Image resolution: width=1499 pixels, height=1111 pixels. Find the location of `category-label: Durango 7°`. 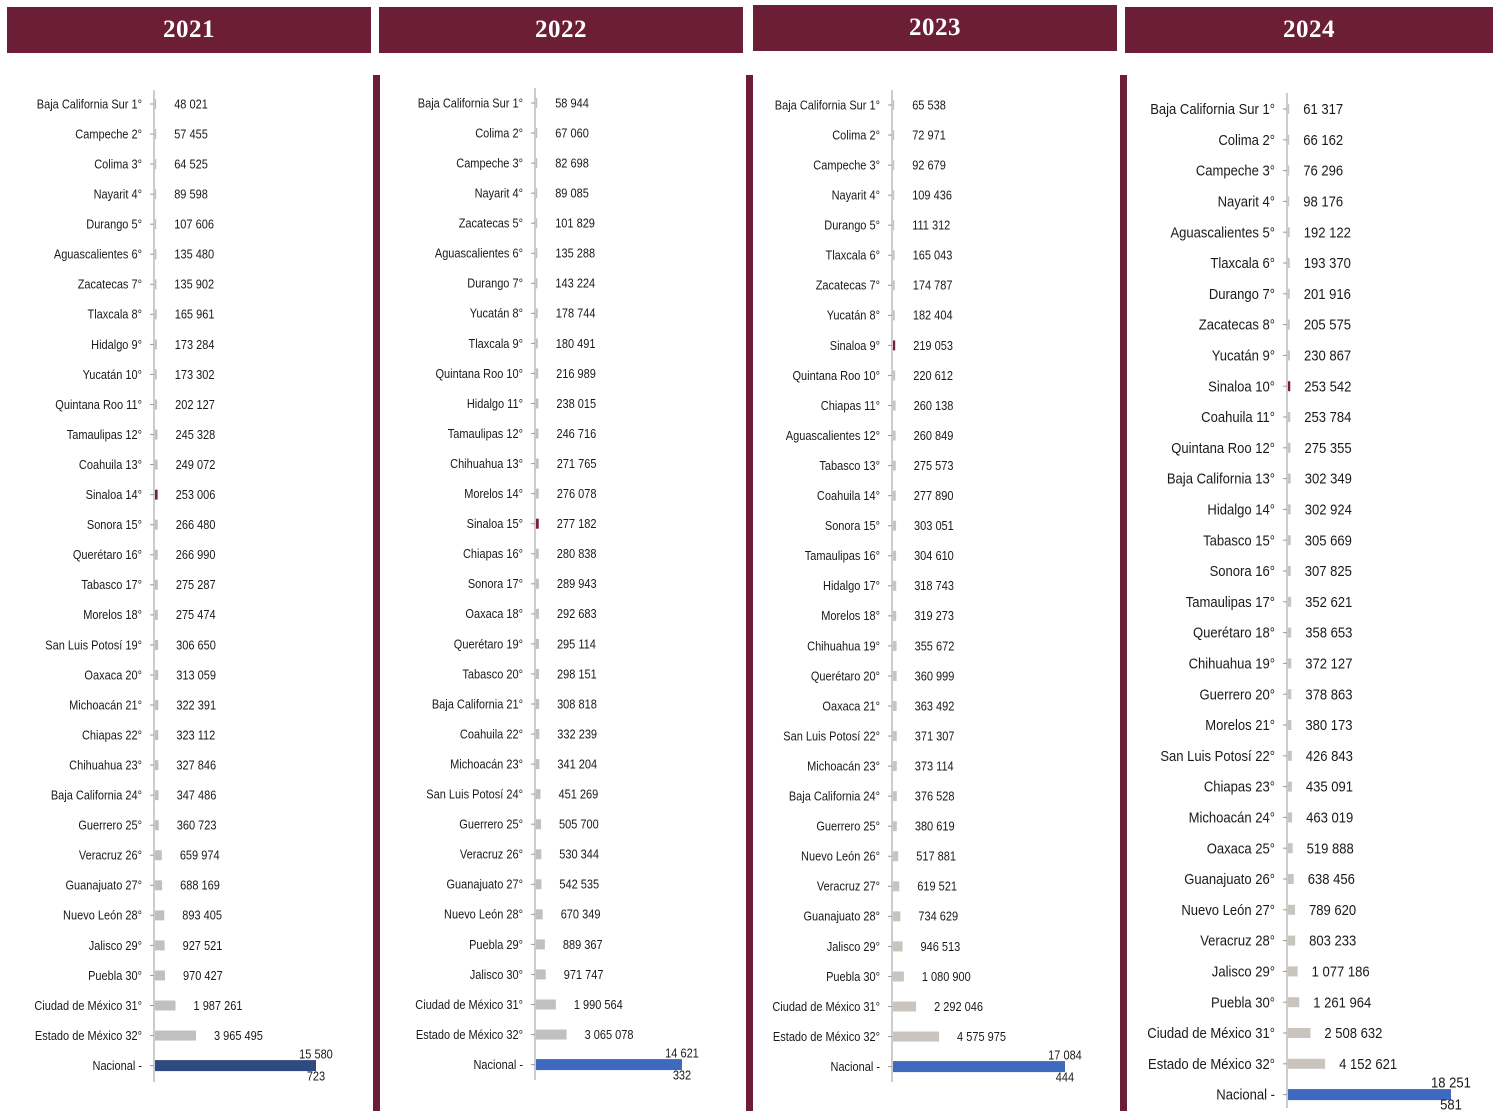

category-label: Durango 7° is located at coordinates (495, 284).